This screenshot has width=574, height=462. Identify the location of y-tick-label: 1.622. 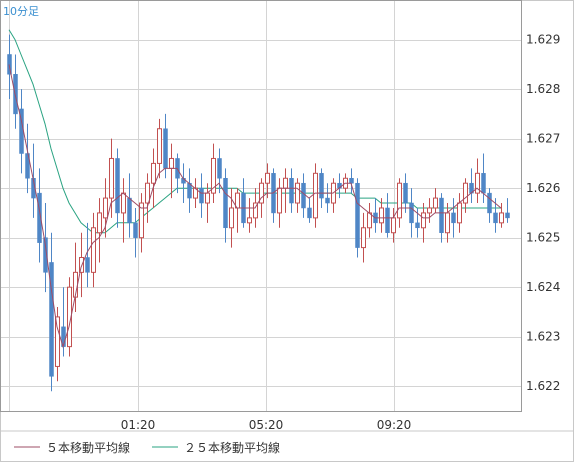
(543, 386).